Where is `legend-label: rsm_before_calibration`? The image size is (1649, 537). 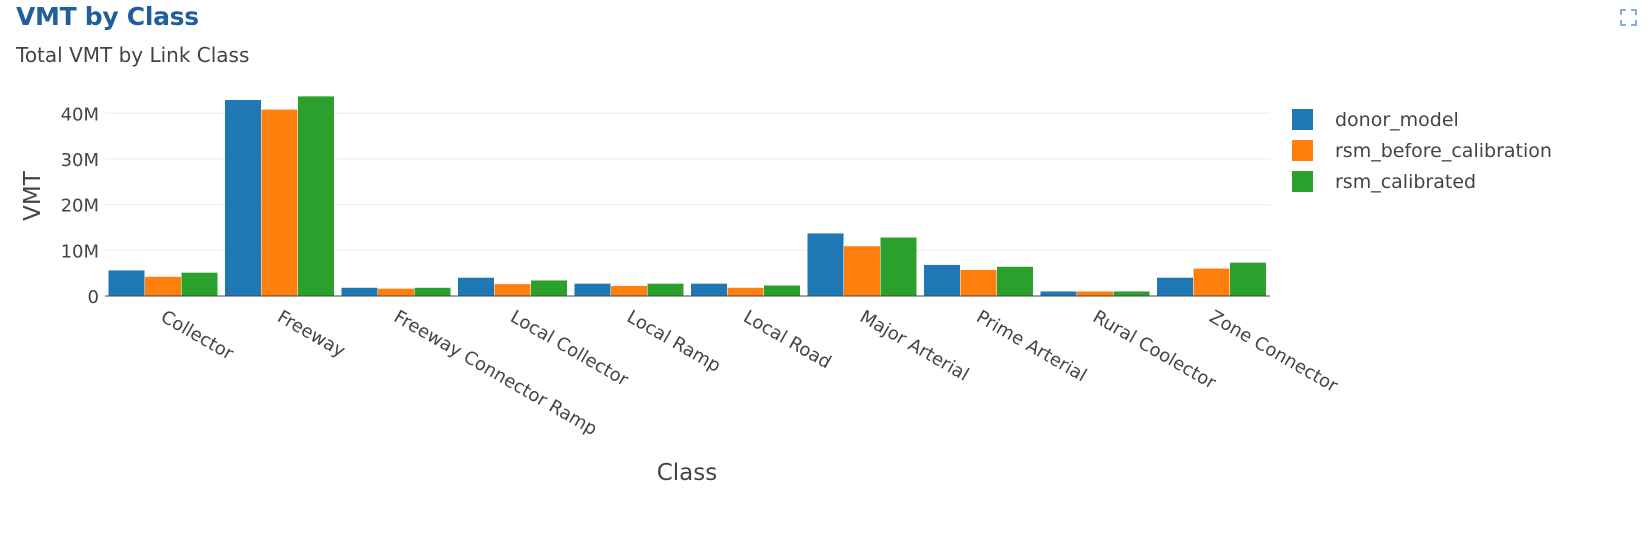
legend-label: rsm_before_calibration is located at coordinates (1443, 151).